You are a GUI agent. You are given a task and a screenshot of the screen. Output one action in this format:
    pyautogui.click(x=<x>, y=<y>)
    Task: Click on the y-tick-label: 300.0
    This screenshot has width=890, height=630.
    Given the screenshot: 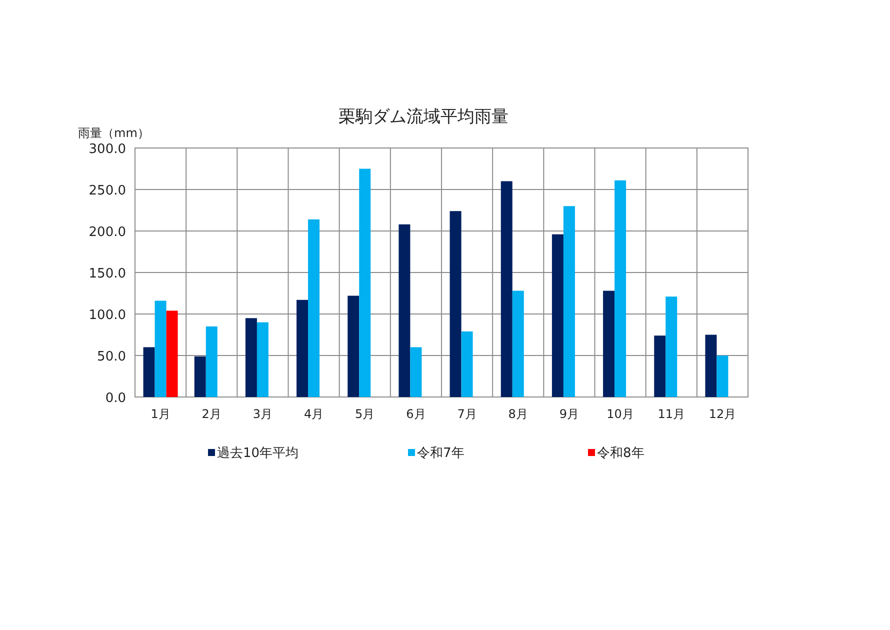 What is the action you would take?
    pyautogui.click(x=107, y=149)
    